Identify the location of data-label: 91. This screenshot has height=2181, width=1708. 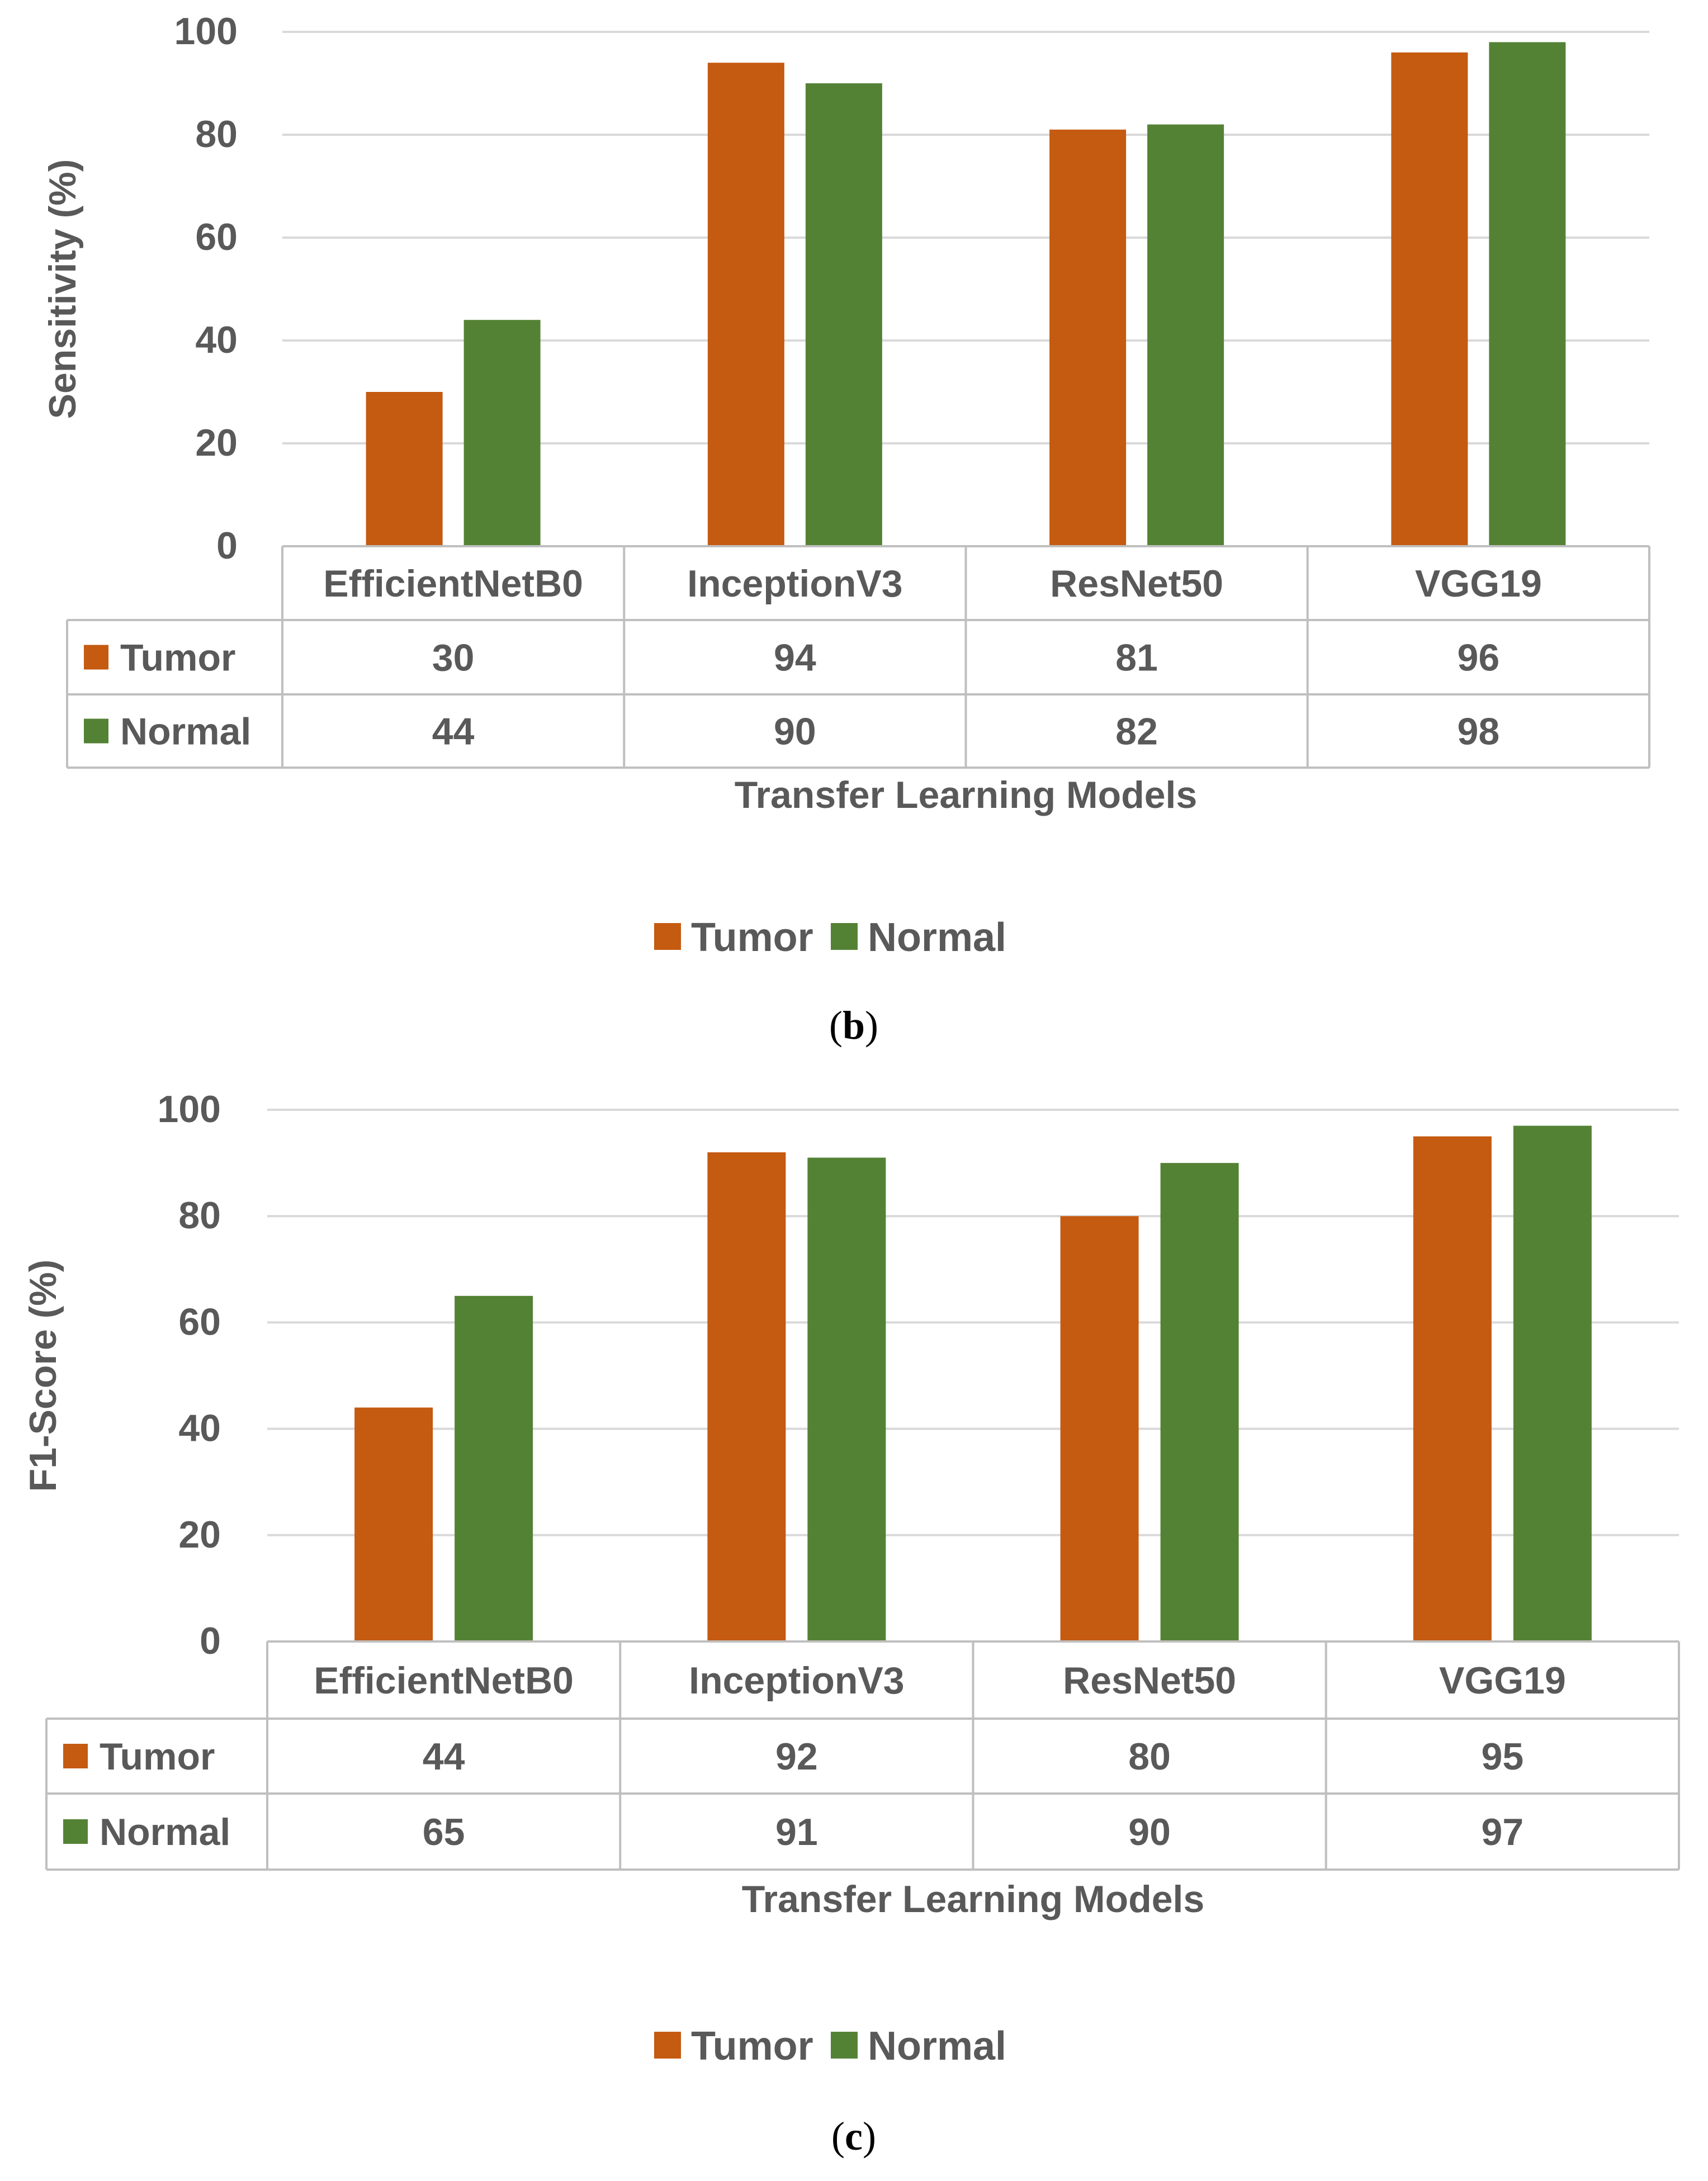
(796, 1832).